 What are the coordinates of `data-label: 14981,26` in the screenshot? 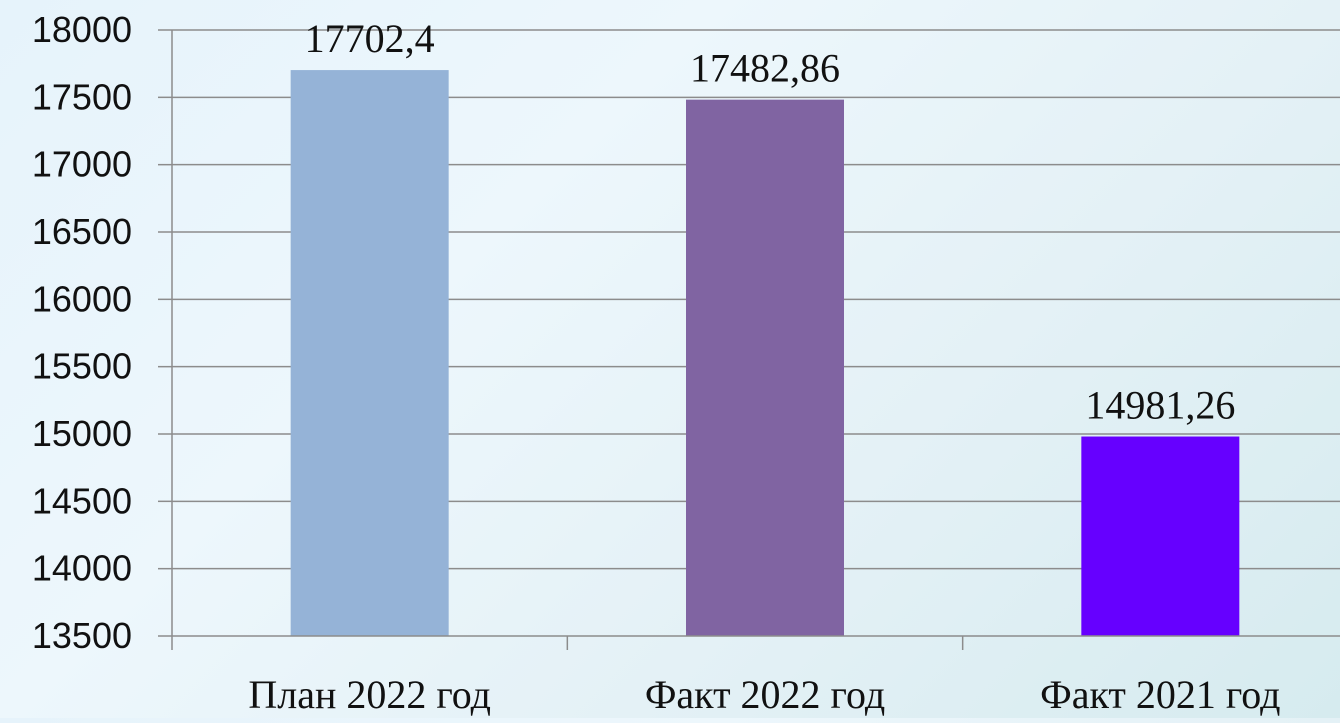 It's located at (1160, 405).